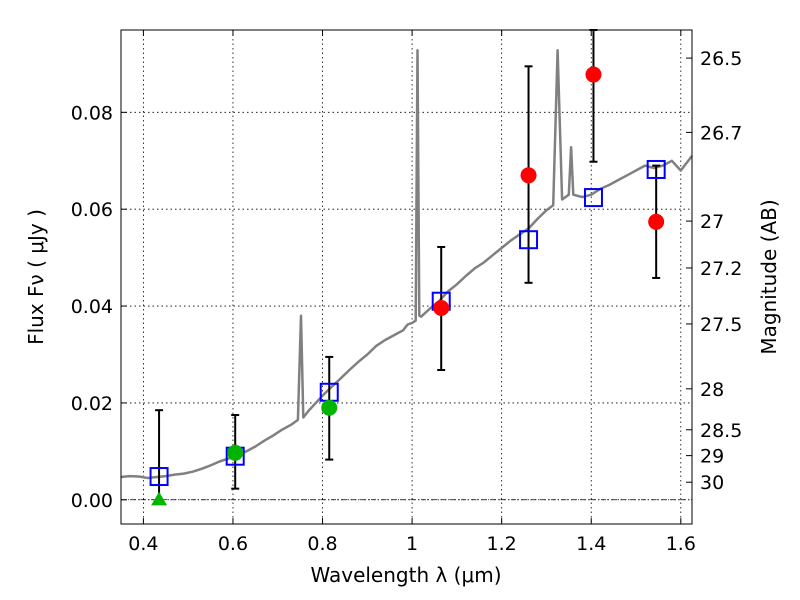  I want to click on x-tick-label: 1.2, so click(502, 544).